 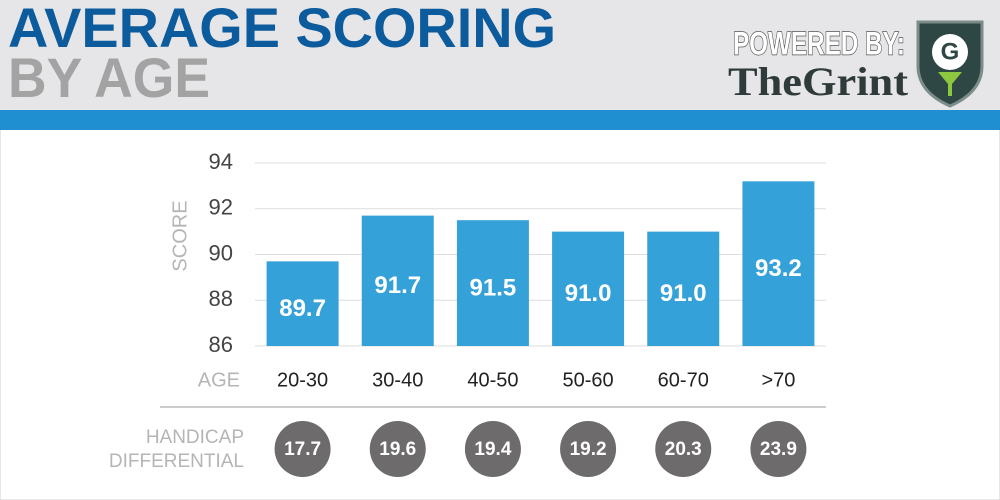 I want to click on handicap-value: 20.3, so click(x=683, y=449).